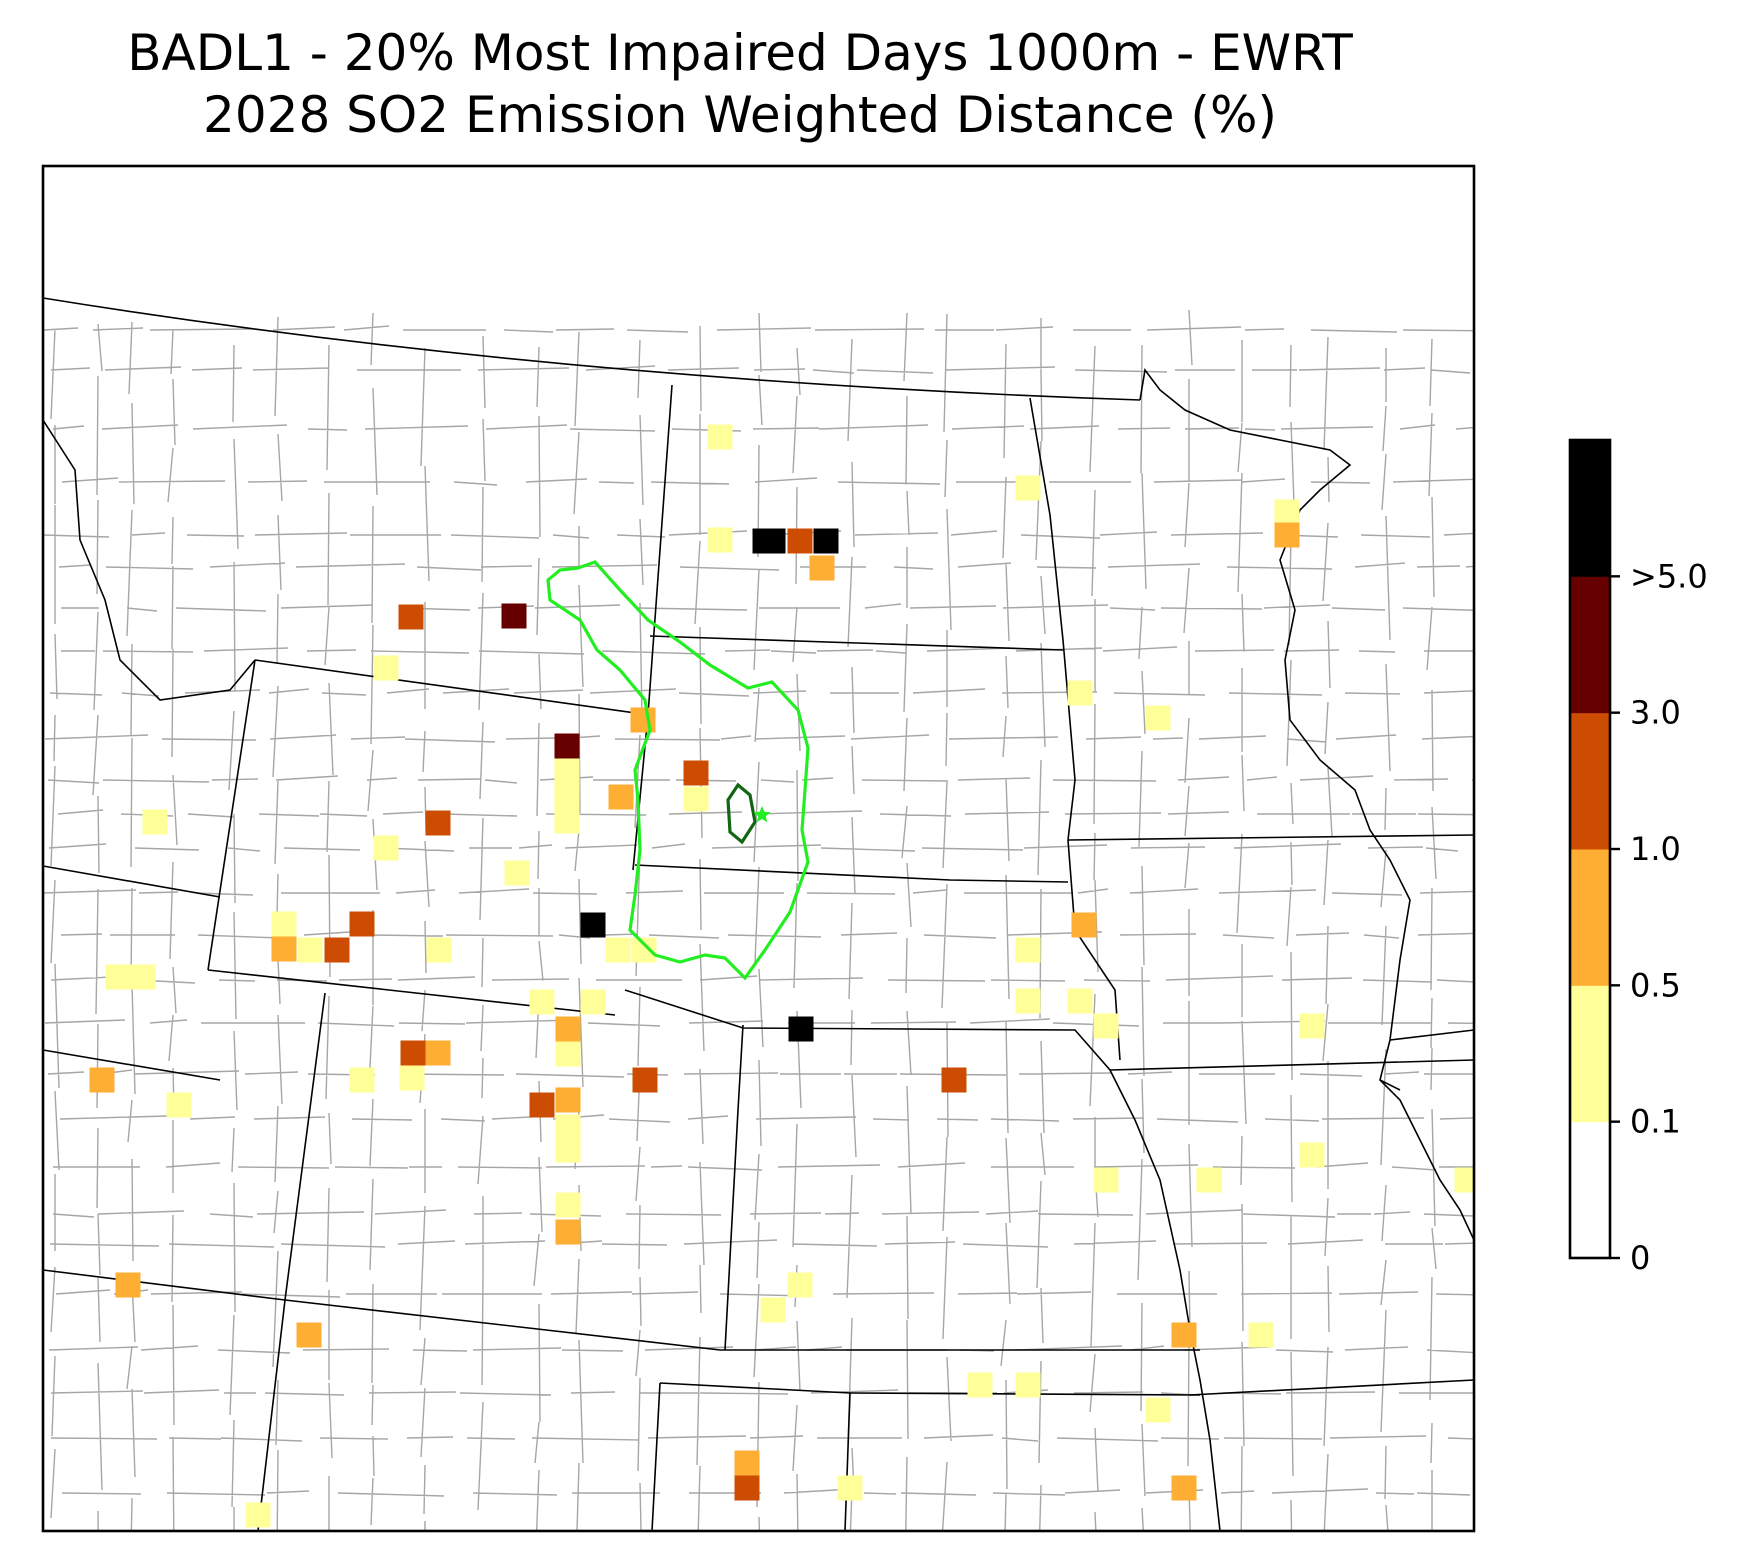 This screenshot has height=1558, width=1763. I want to click on title-line-2: 2028 SO2 Emission Weighted Distance (%), so click(740, 115).